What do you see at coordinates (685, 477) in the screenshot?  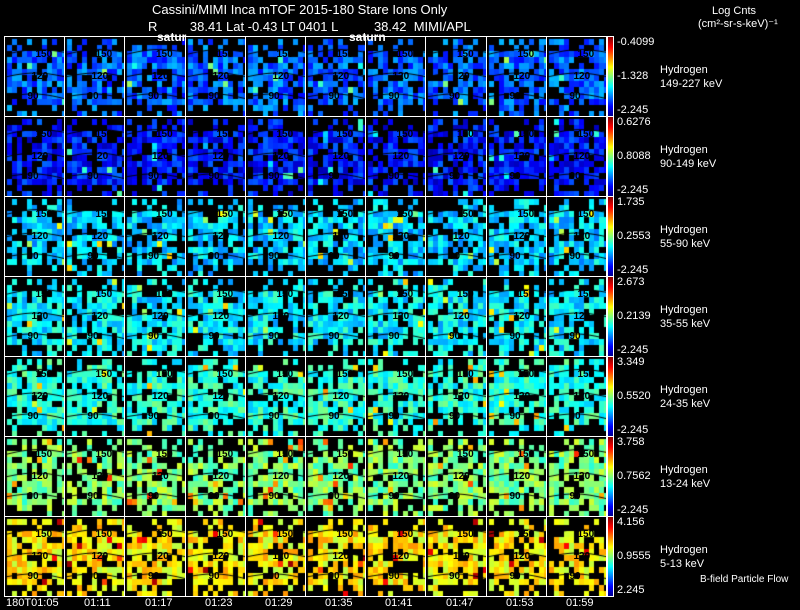 I see `energy-channel-label: Hydrogen 13-24 keV` at bounding box center [685, 477].